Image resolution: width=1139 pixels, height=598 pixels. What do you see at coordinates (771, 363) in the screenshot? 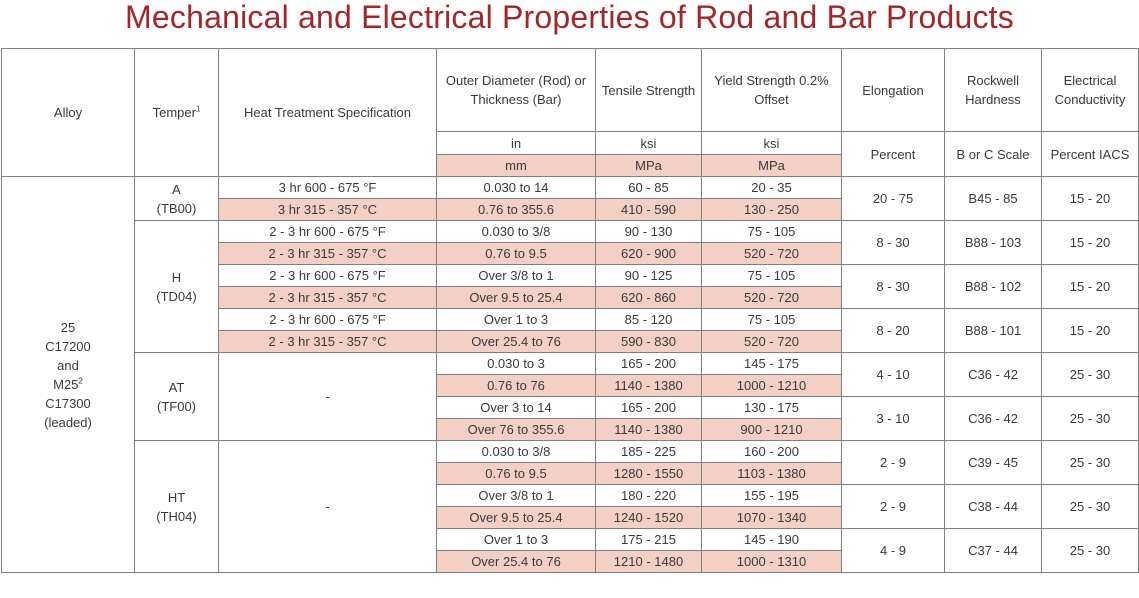
I see `yield-cell: 145 - 175` at bounding box center [771, 363].